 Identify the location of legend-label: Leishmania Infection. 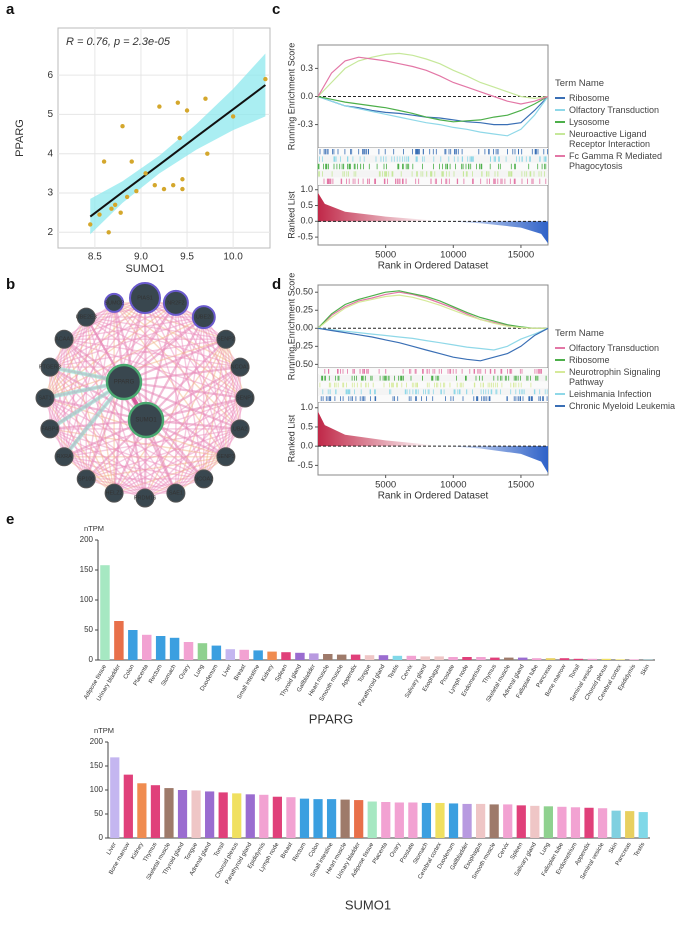
(610, 394).